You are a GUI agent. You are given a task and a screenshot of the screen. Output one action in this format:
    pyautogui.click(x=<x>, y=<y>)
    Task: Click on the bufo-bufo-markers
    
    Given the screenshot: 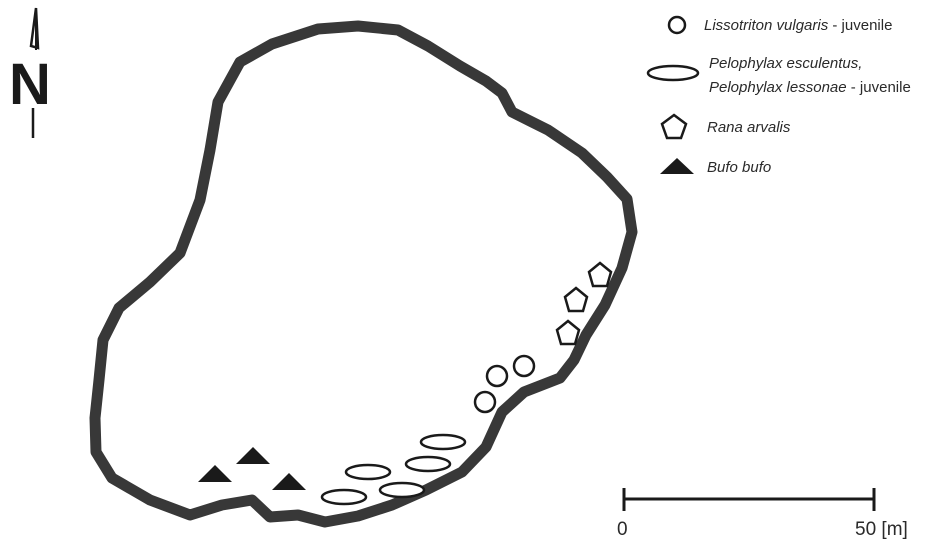 What is the action you would take?
    pyautogui.click(x=252, y=468)
    